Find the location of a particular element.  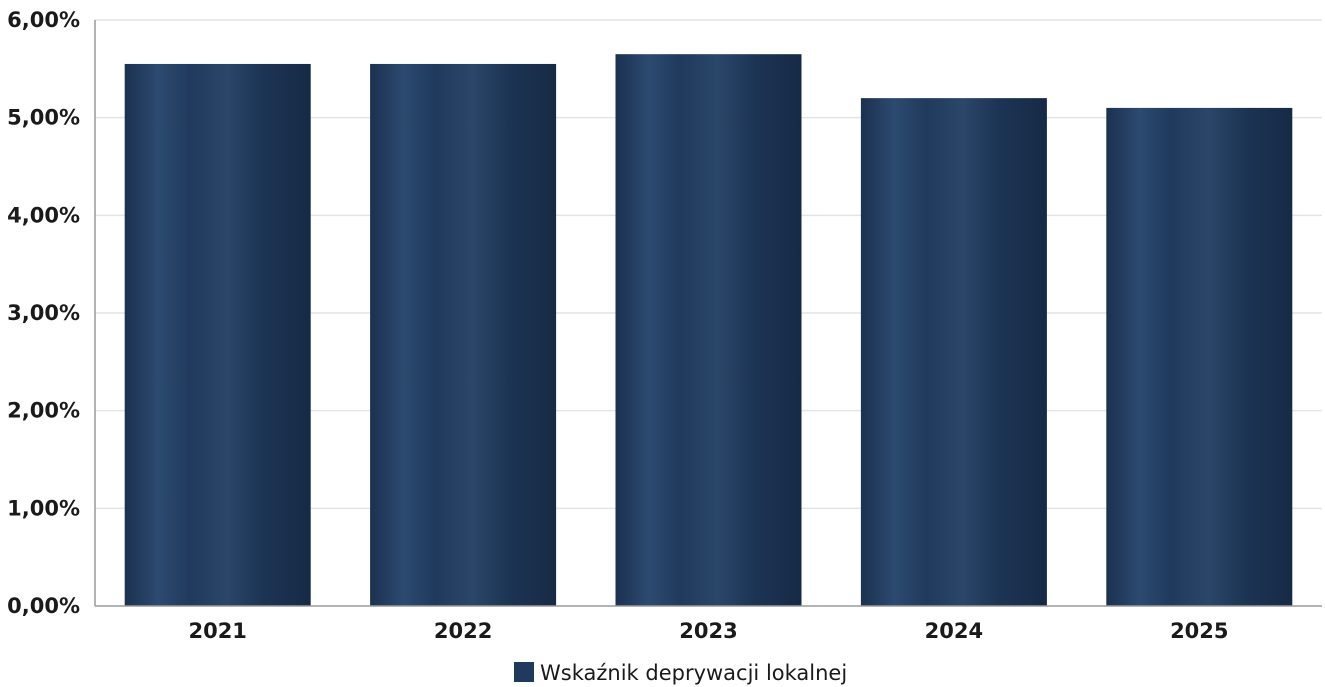

legend-swatch is located at coordinates (524, 672).